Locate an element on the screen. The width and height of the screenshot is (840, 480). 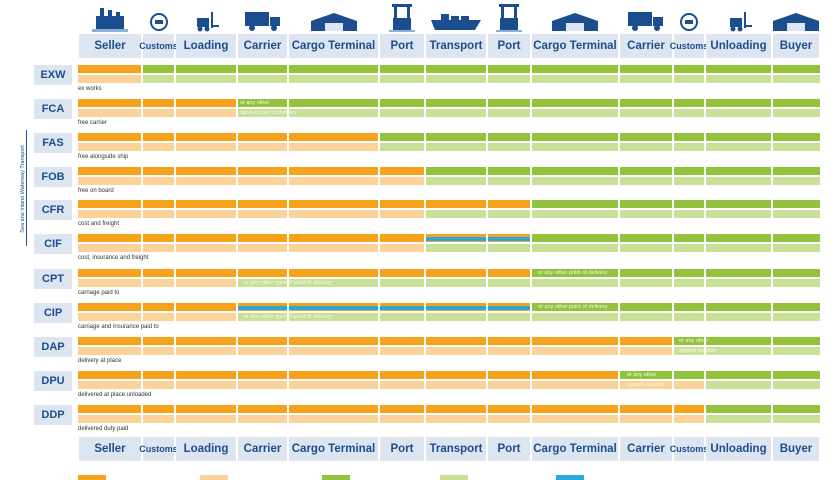
column-header: Cargo Terminal is located at coordinates (575, 46).